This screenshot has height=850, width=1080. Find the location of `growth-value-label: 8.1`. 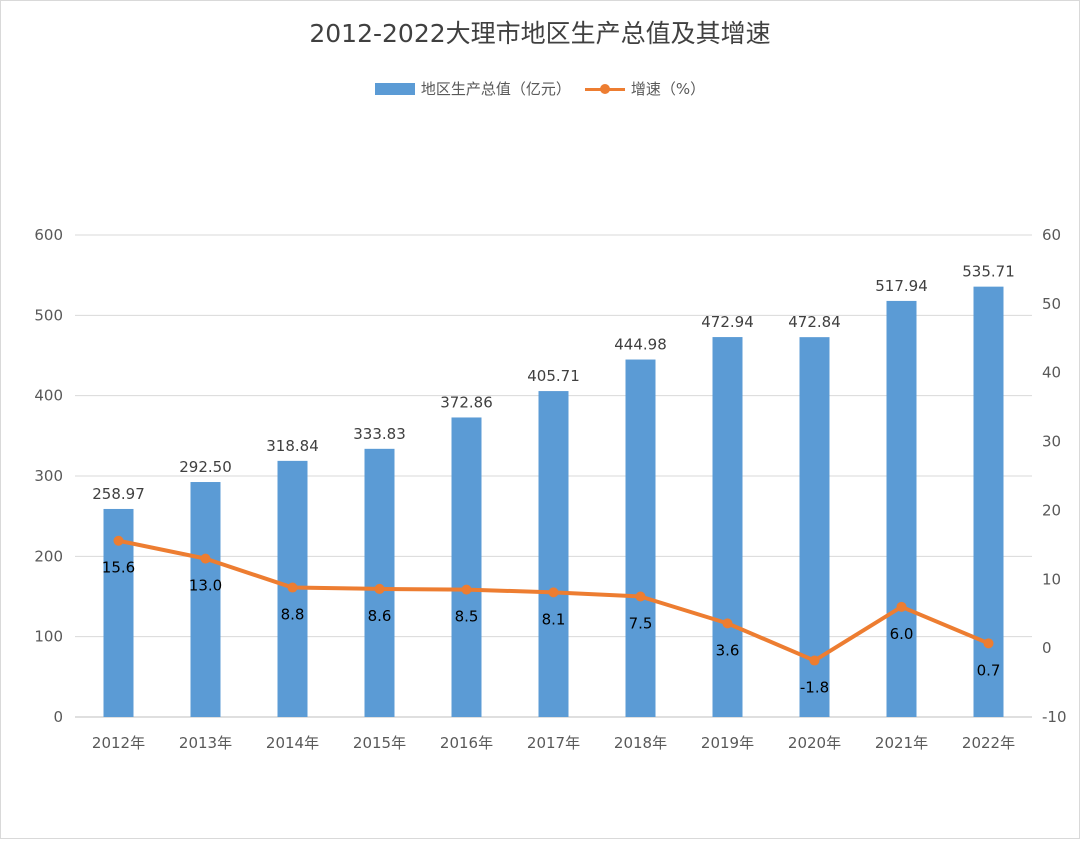

growth-value-label: 8.1 is located at coordinates (554, 619).